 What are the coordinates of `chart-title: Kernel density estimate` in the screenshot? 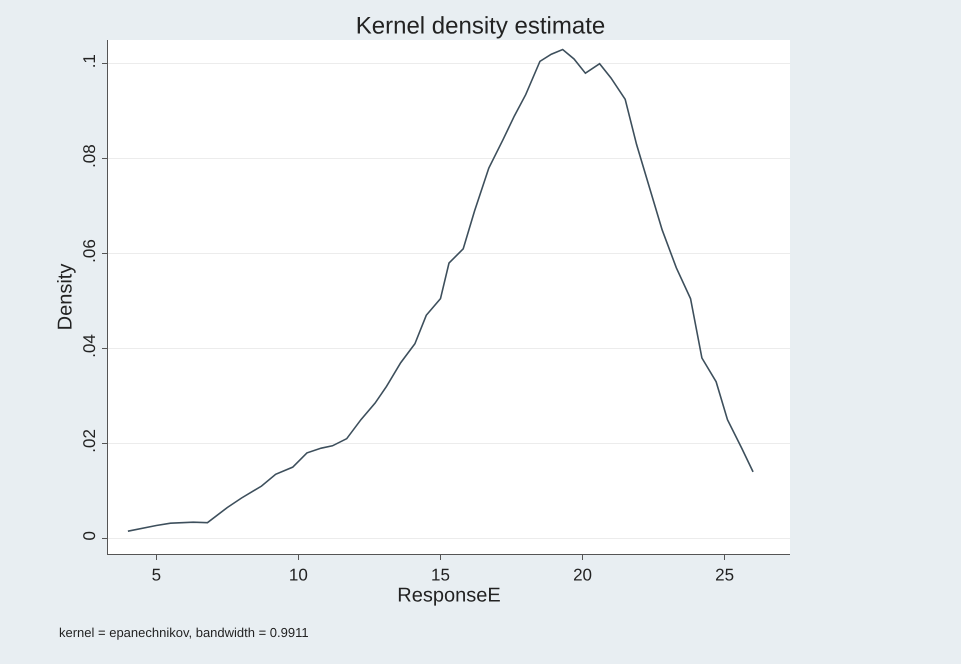 It's located at (481, 26).